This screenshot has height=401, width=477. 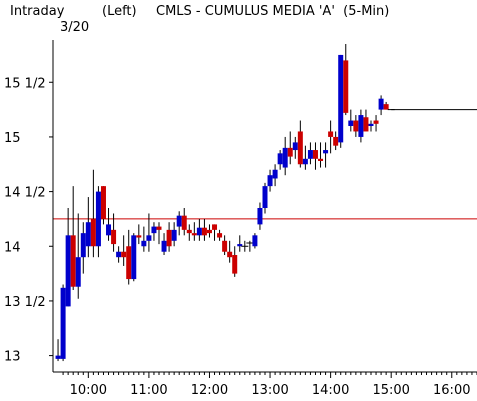 I want to click on x-tick-label: 14:00, so click(x=330, y=390).